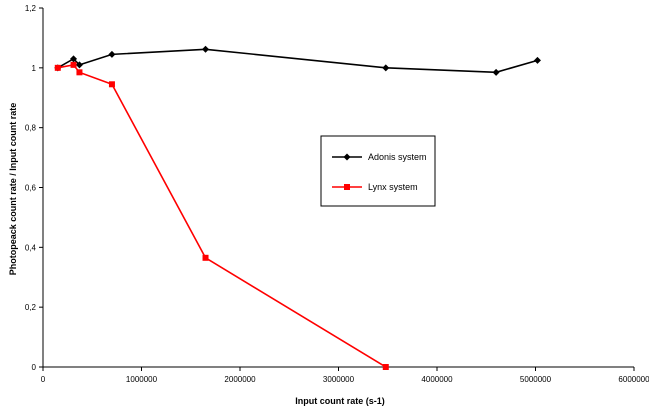 The height and width of the screenshot is (408, 649). I want to click on y-ticks: 0 0,2 0,4 0,6 0,8 1 1,2, so click(34, 188).